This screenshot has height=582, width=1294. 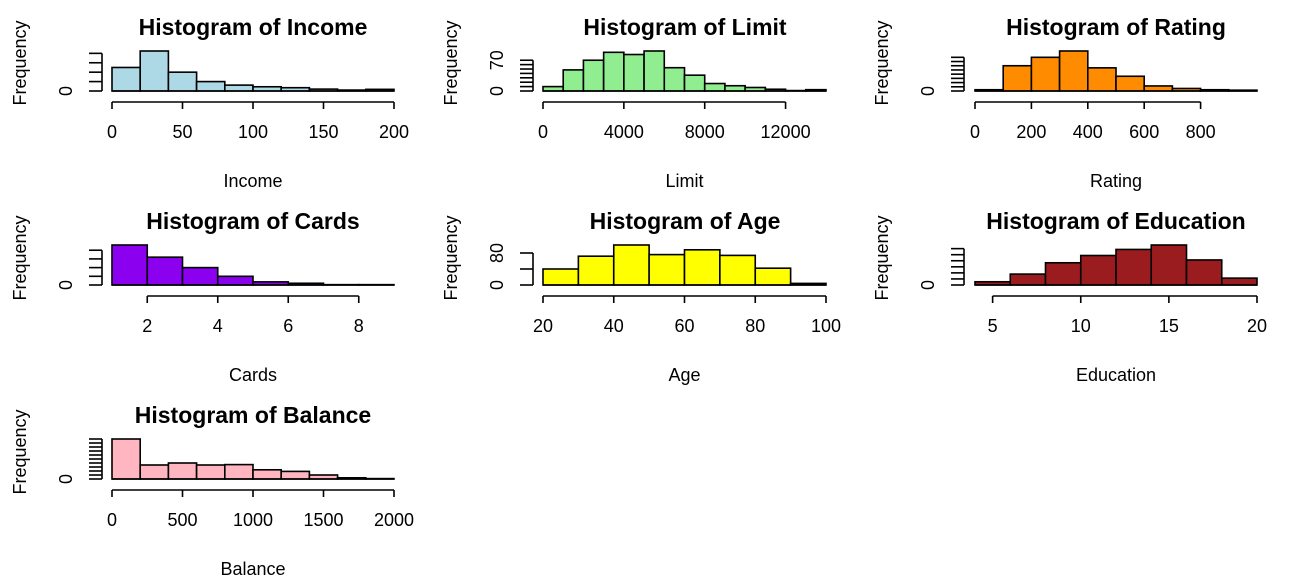 I want to click on x-tick-label: 2, so click(x=147, y=326).